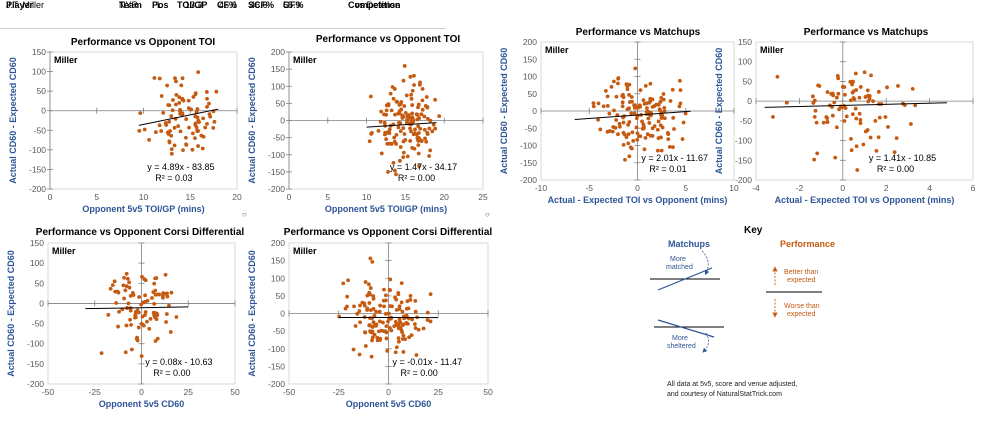 The width and height of the screenshot is (983, 427). Describe the element at coordinates (37, 189) in the screenshot. I see `y-tick-label: -200` at that location.